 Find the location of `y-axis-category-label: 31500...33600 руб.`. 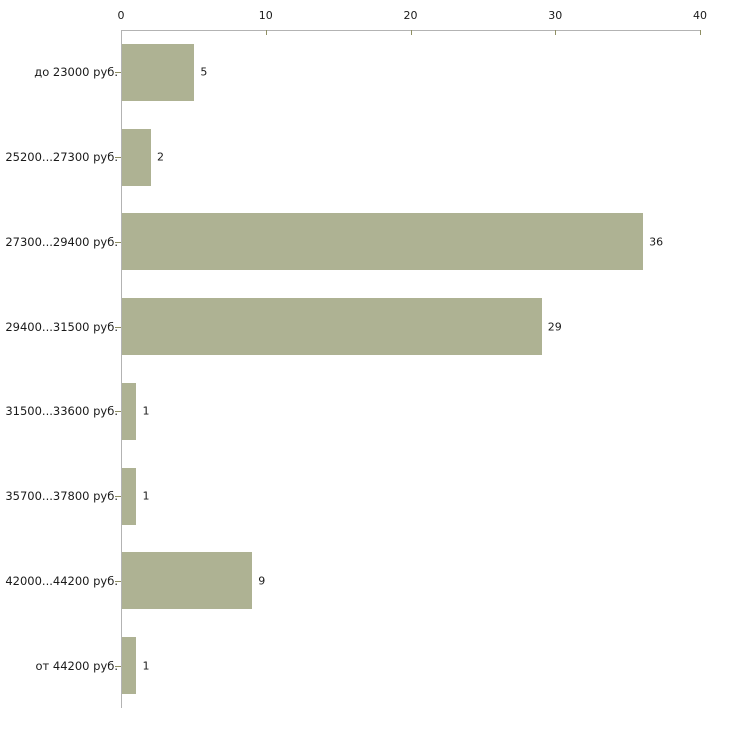

y-axis-category-label: 31500...33600 руб. is located at coordinates (61, 411).